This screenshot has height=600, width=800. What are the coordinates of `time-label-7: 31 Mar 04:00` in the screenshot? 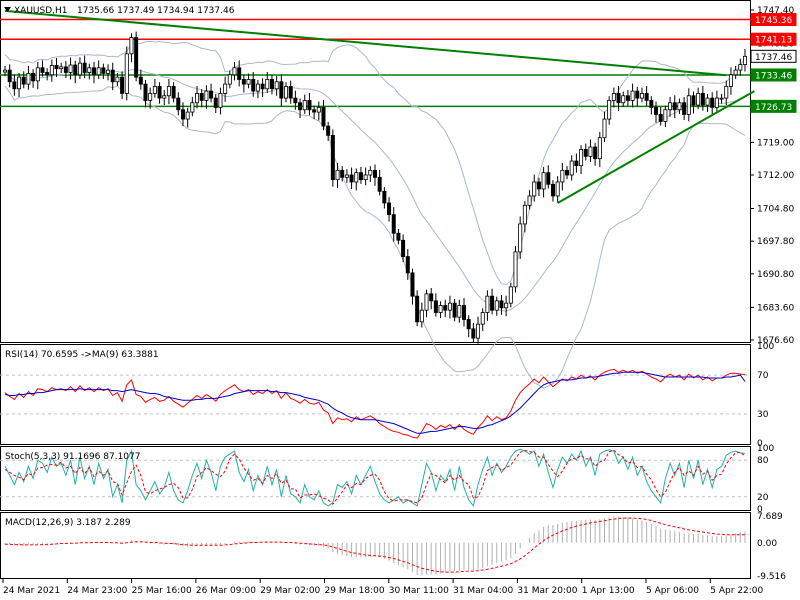 It's located at (483, 591).